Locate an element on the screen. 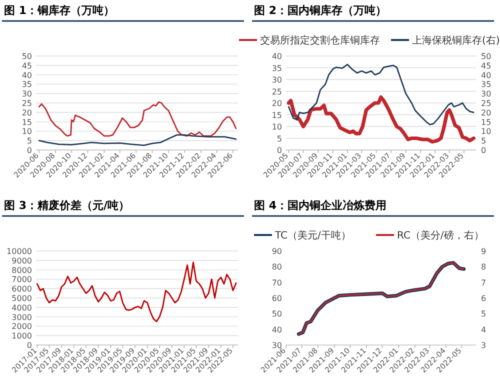 Image resolution: width=500 pixels, height=390 pixels. y-tick-label: 7000 is located at coordinates (22, 279).